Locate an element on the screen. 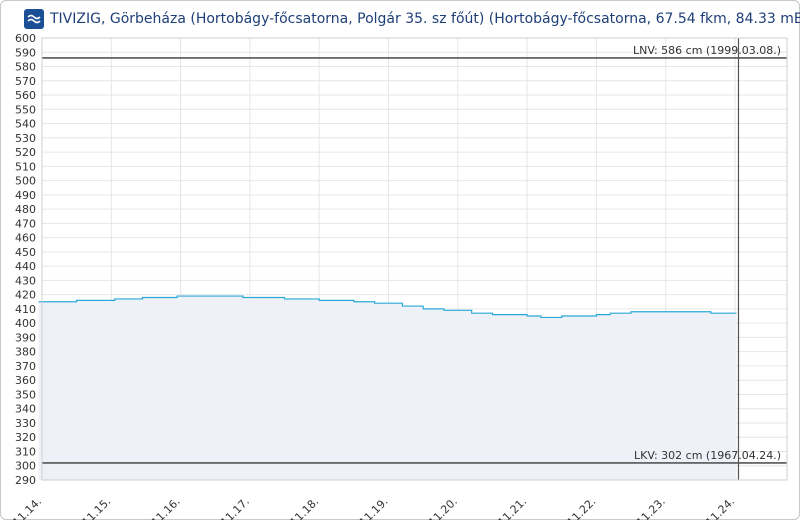  y-tick-label: 340 is located at coordinates (25, 409).